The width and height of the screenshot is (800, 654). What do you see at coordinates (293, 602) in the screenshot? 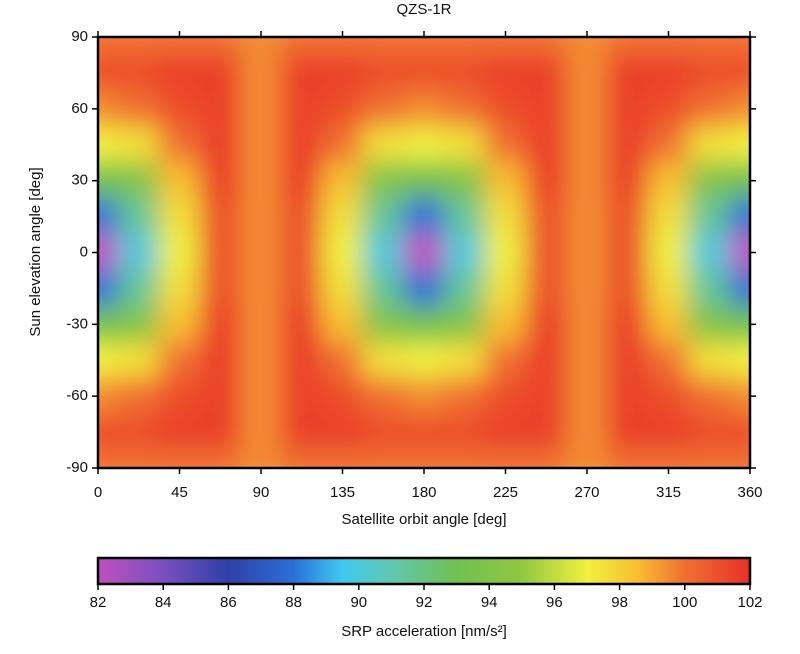
I see `colorbar-tick-label: 88` at bounding box center [293, 602].